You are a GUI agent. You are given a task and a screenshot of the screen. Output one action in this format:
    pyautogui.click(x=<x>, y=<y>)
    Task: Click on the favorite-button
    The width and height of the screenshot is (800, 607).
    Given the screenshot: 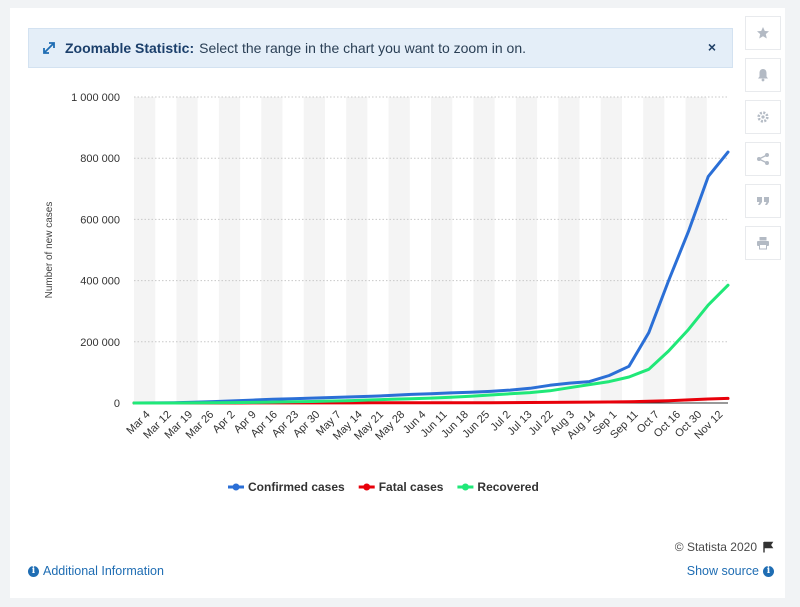 What is the action you would take?
    pyautogui.click(x=763, y=33)
    